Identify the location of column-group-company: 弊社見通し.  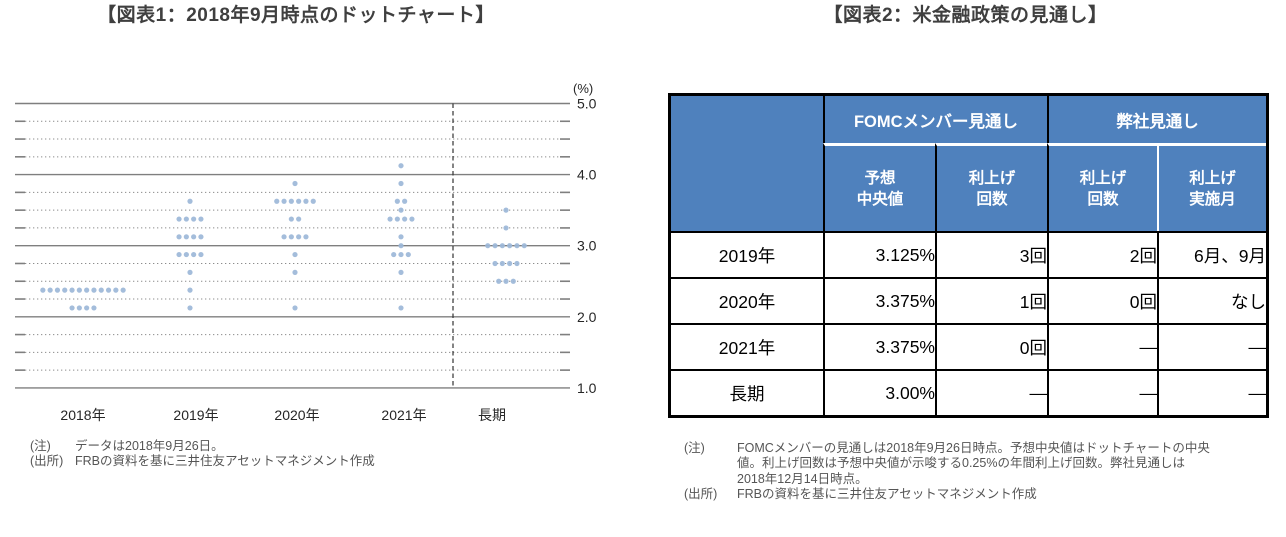
(1157, 119).